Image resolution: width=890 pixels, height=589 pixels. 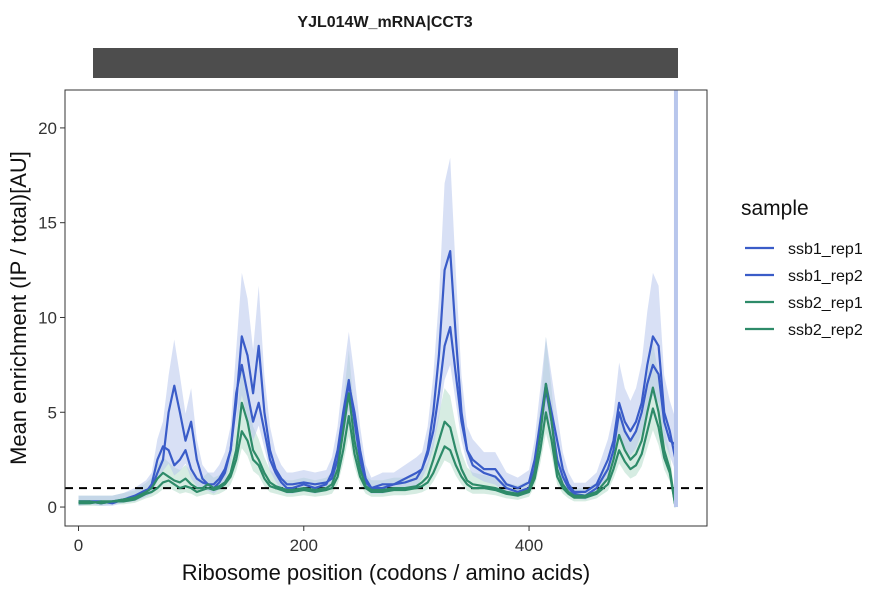 What do you see at coordinates (304, 545) in the screenshot?
I see `x-tick-label: 200` at bounding box center [304, 545].